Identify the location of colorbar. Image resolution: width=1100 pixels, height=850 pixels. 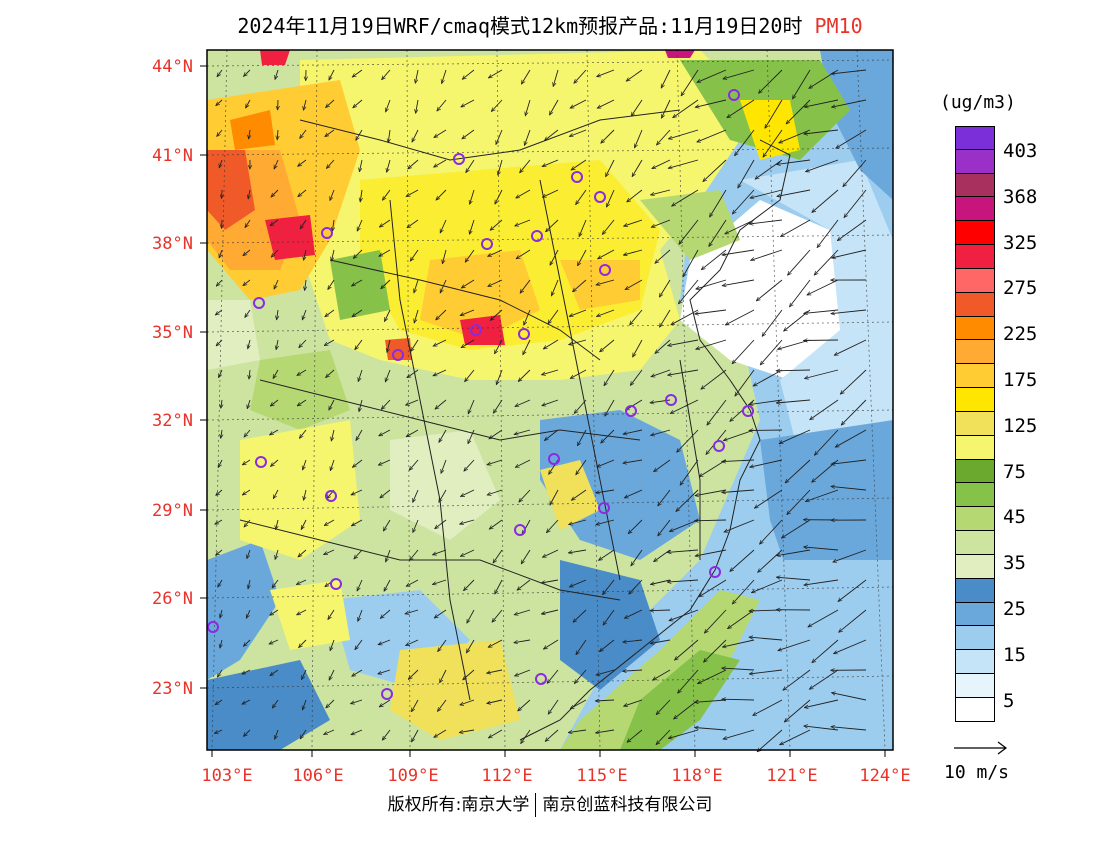
(975, 424).